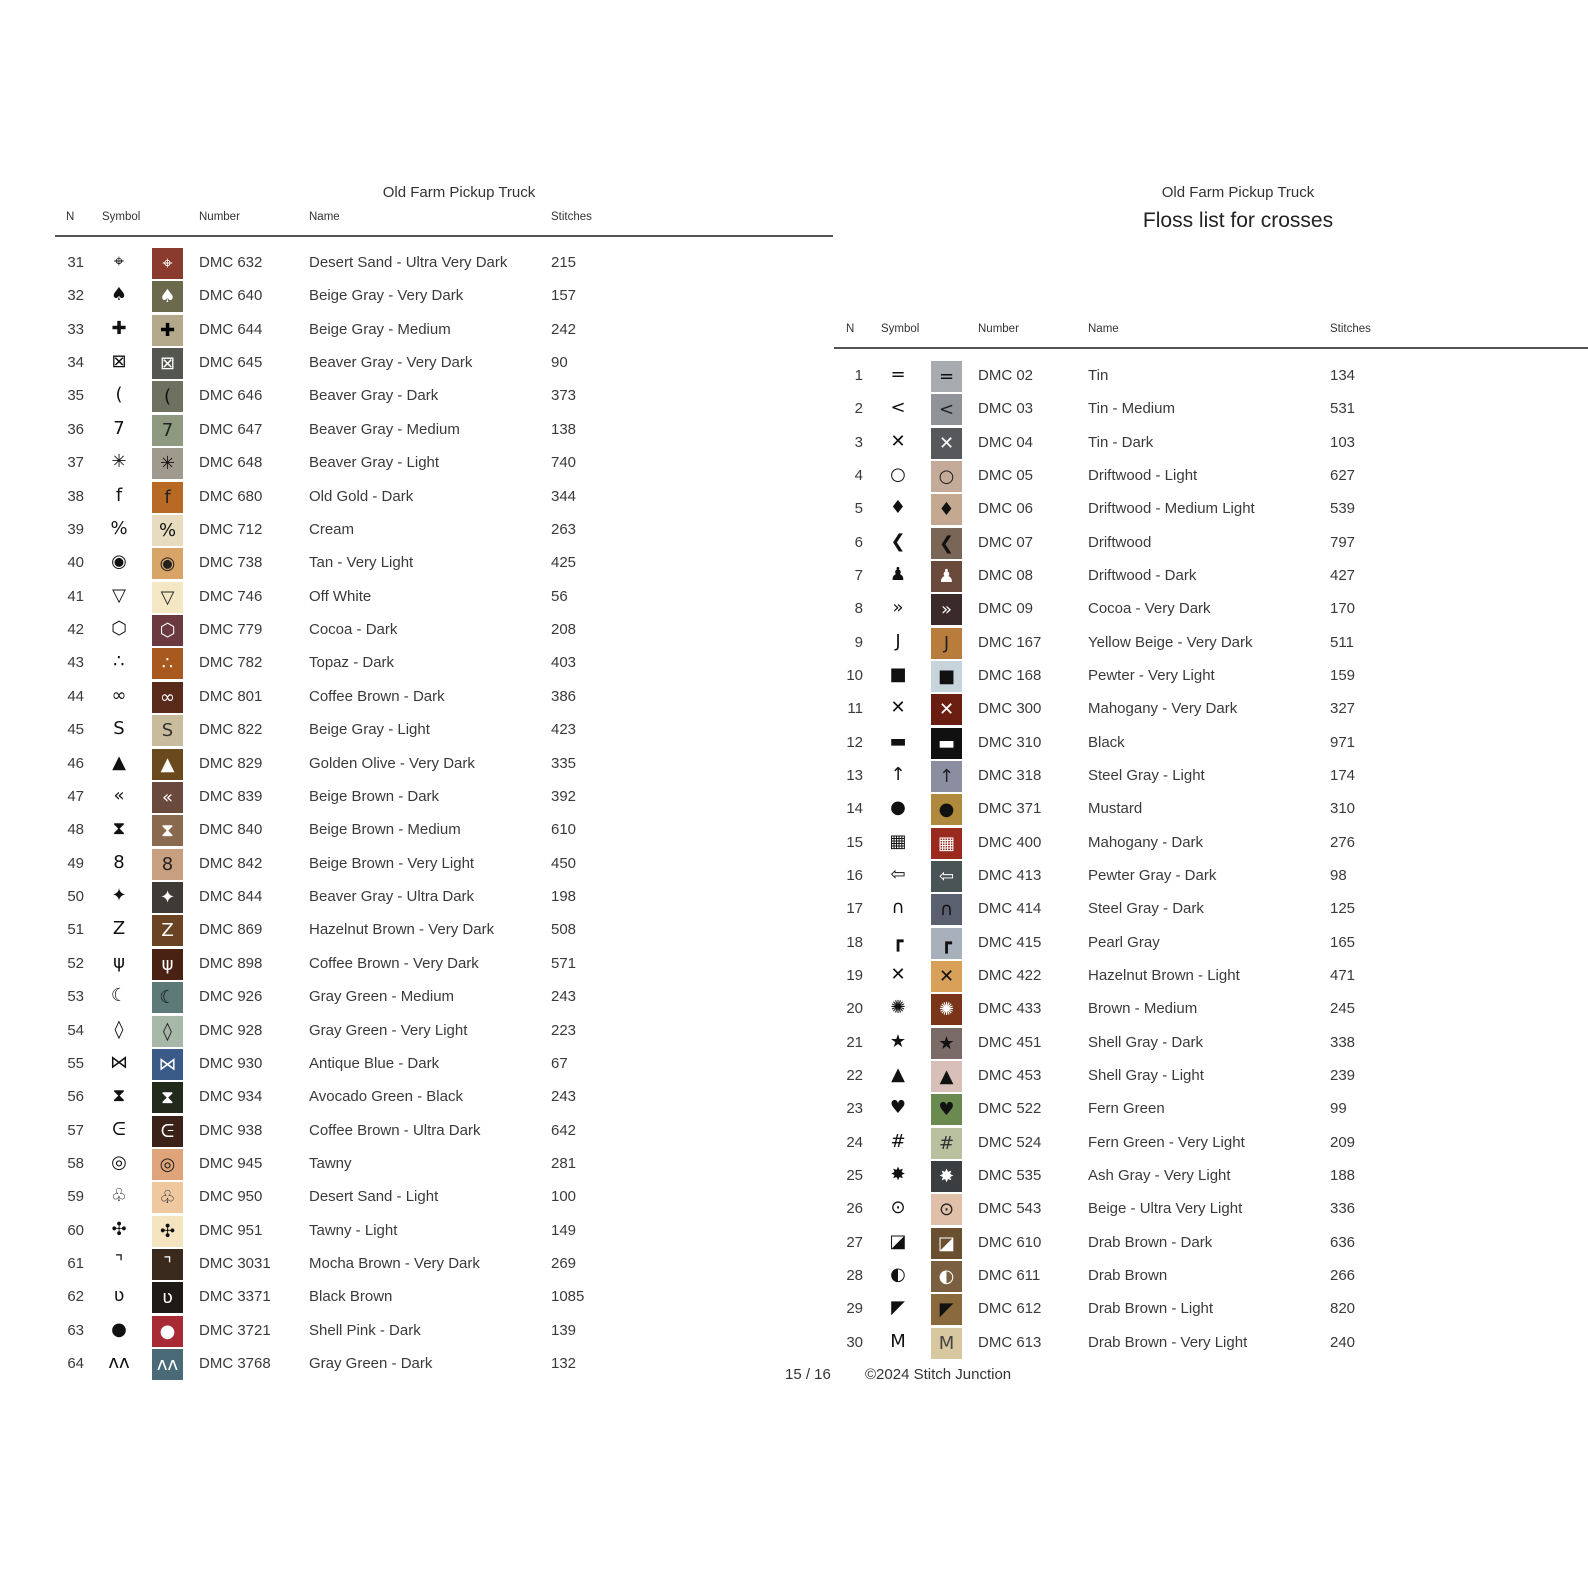 The image size is (1588, 1588). I want to click on symbol-icon: ★, so click(898, 1041).